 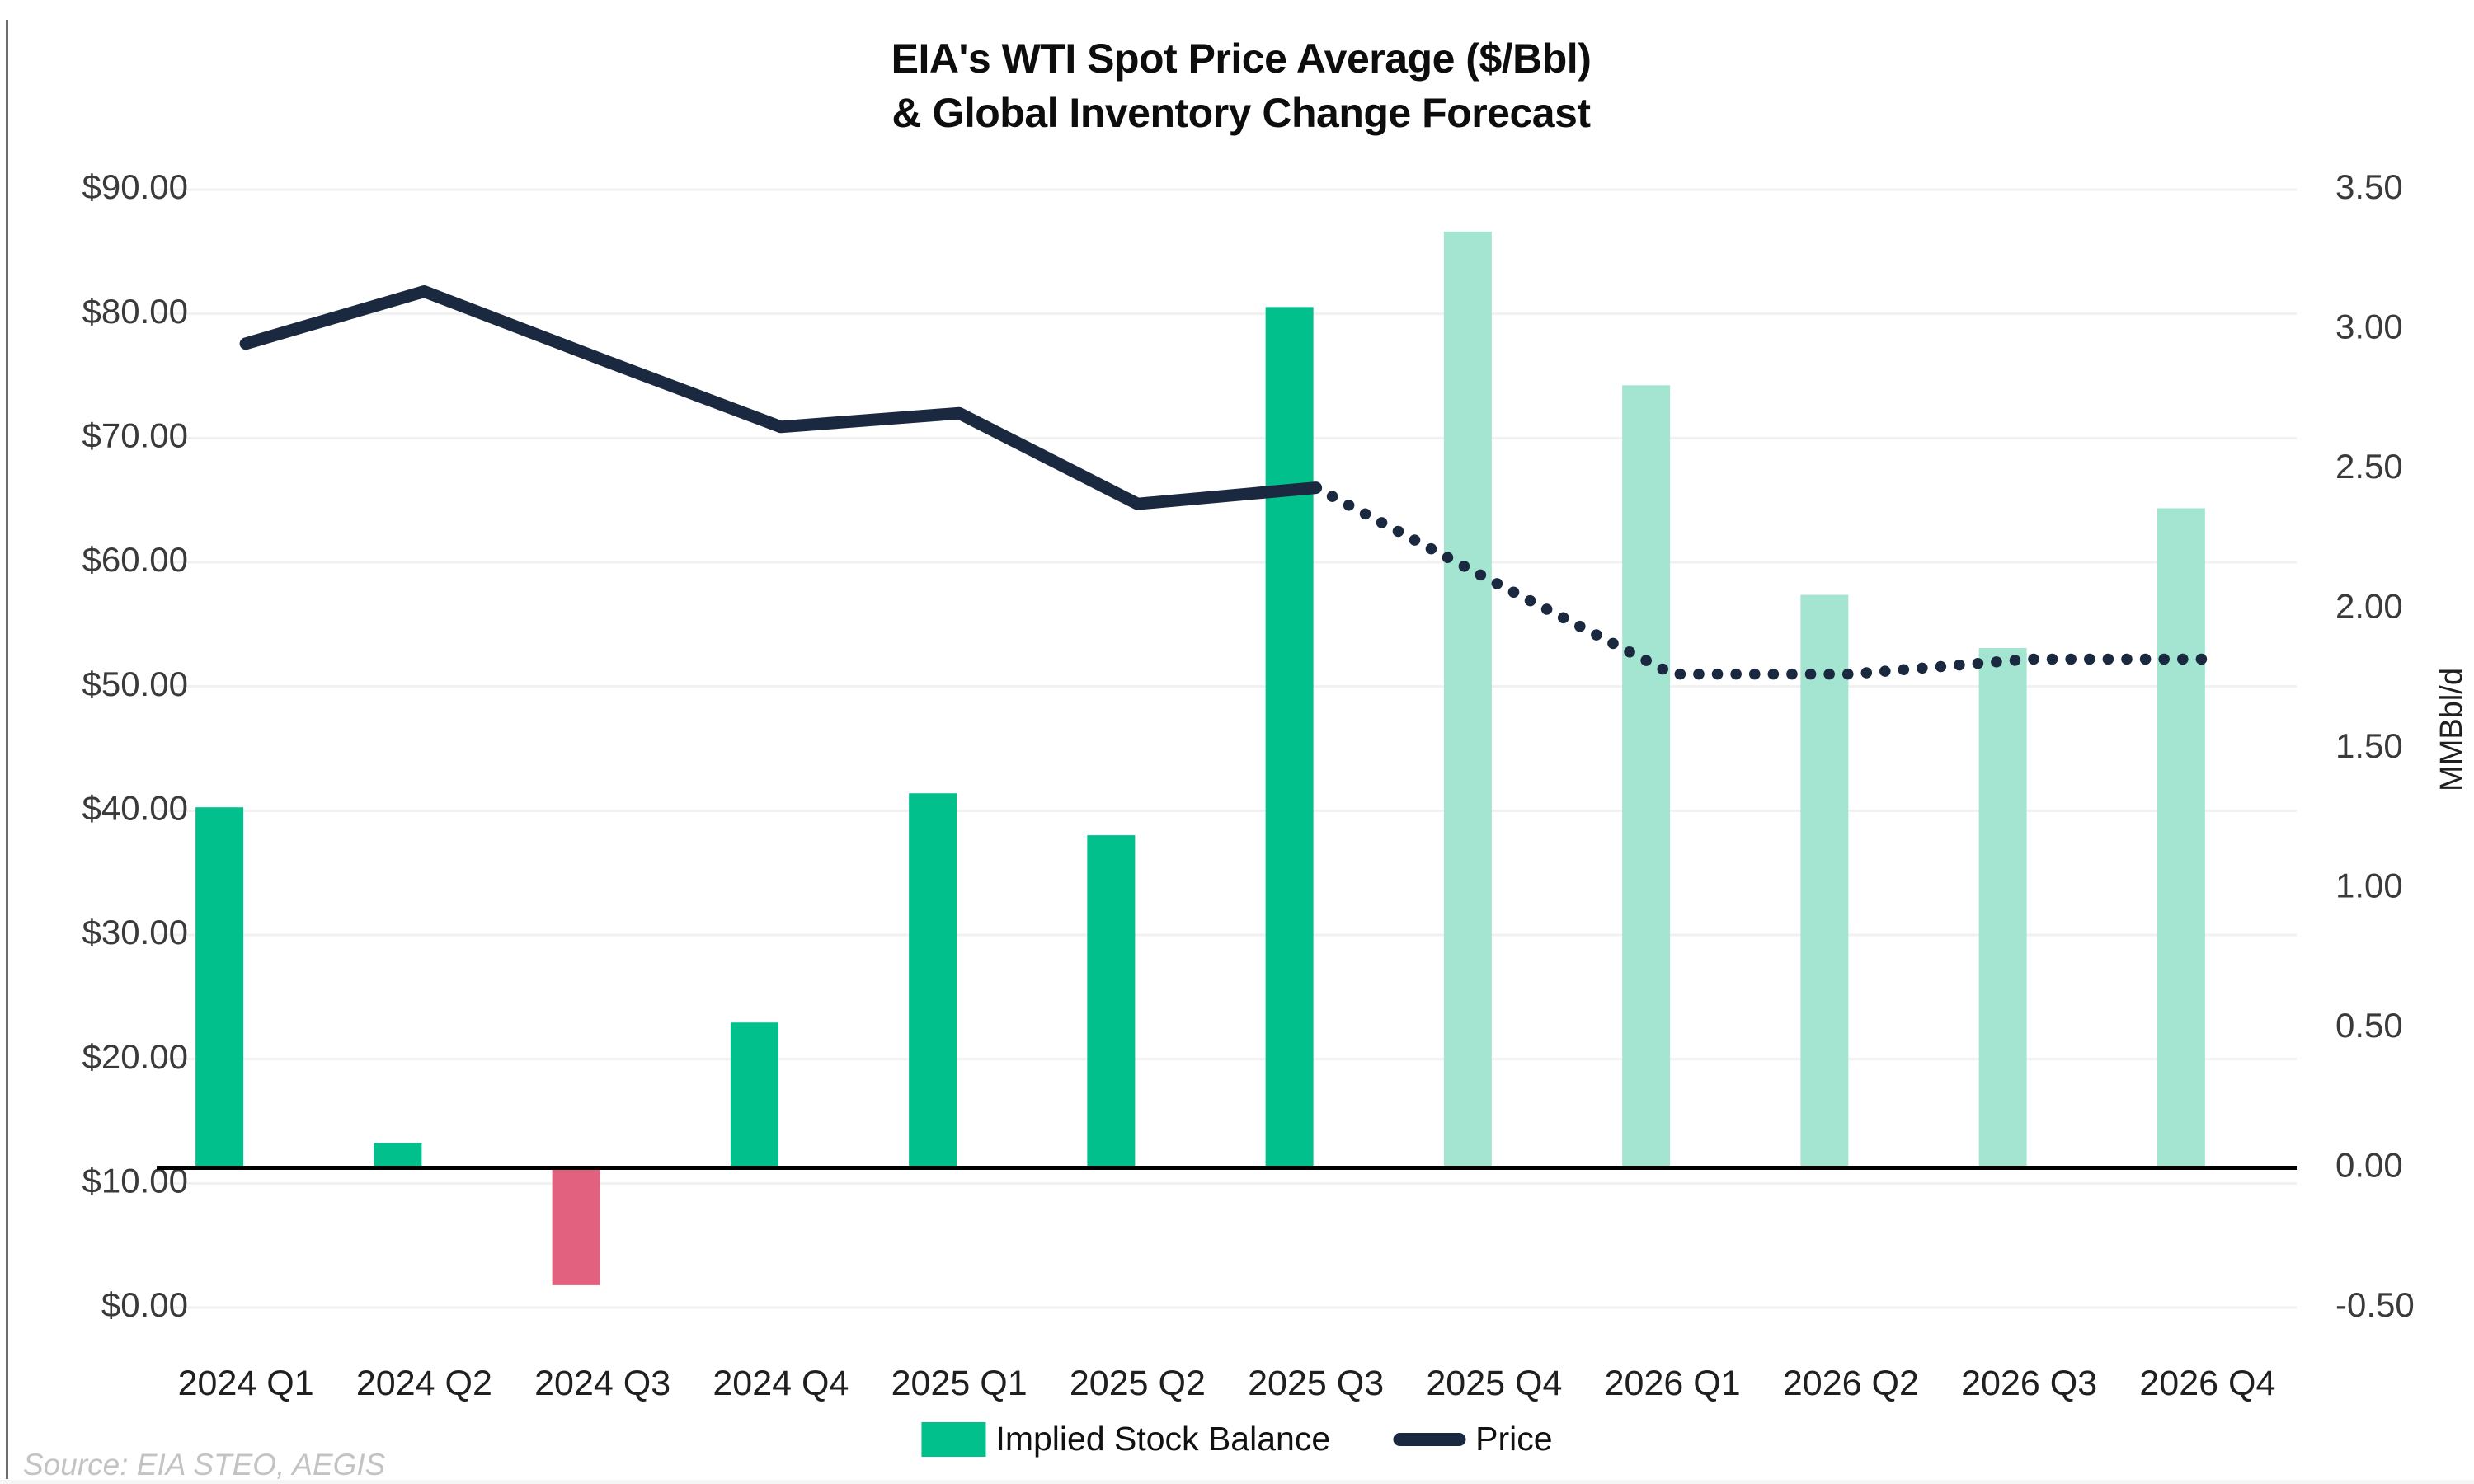 I want to click on left-axis-tick-90: $90.00, so click(x=135, y=186).